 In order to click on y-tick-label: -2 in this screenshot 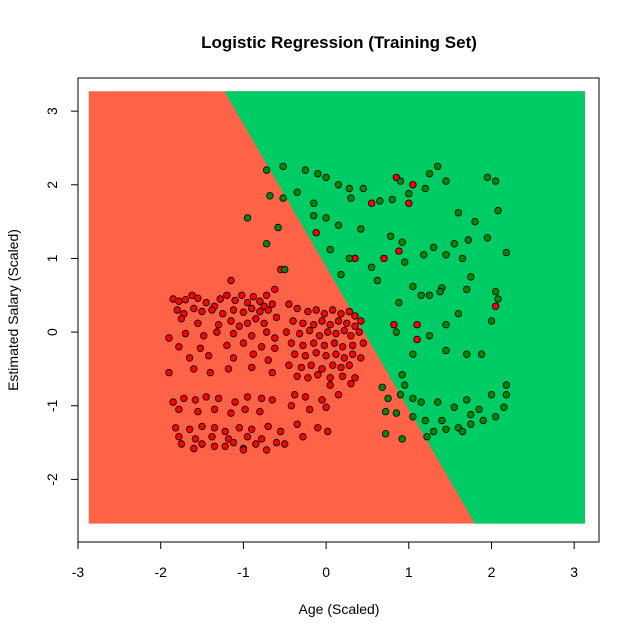, I will do `click(52, 479)`.